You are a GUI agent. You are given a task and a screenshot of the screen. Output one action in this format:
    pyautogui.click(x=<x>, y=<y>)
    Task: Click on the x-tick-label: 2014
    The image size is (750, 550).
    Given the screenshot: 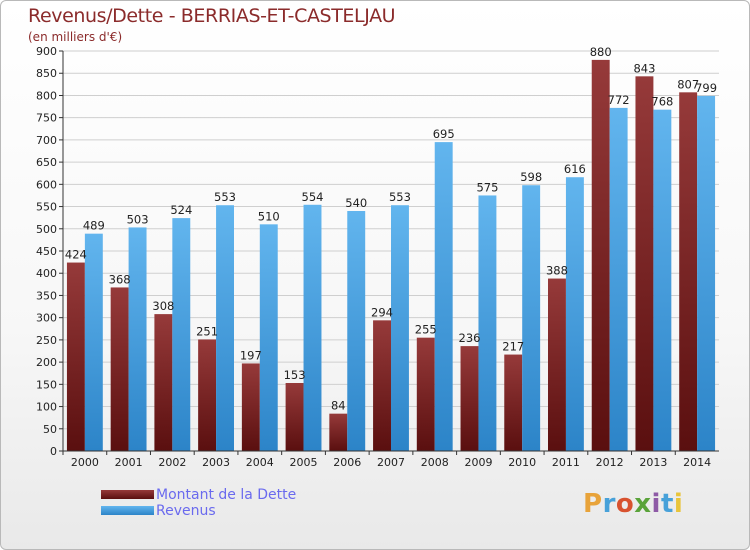 What is the action you would take?
    pyautogui.click(x=697, y=462)
    